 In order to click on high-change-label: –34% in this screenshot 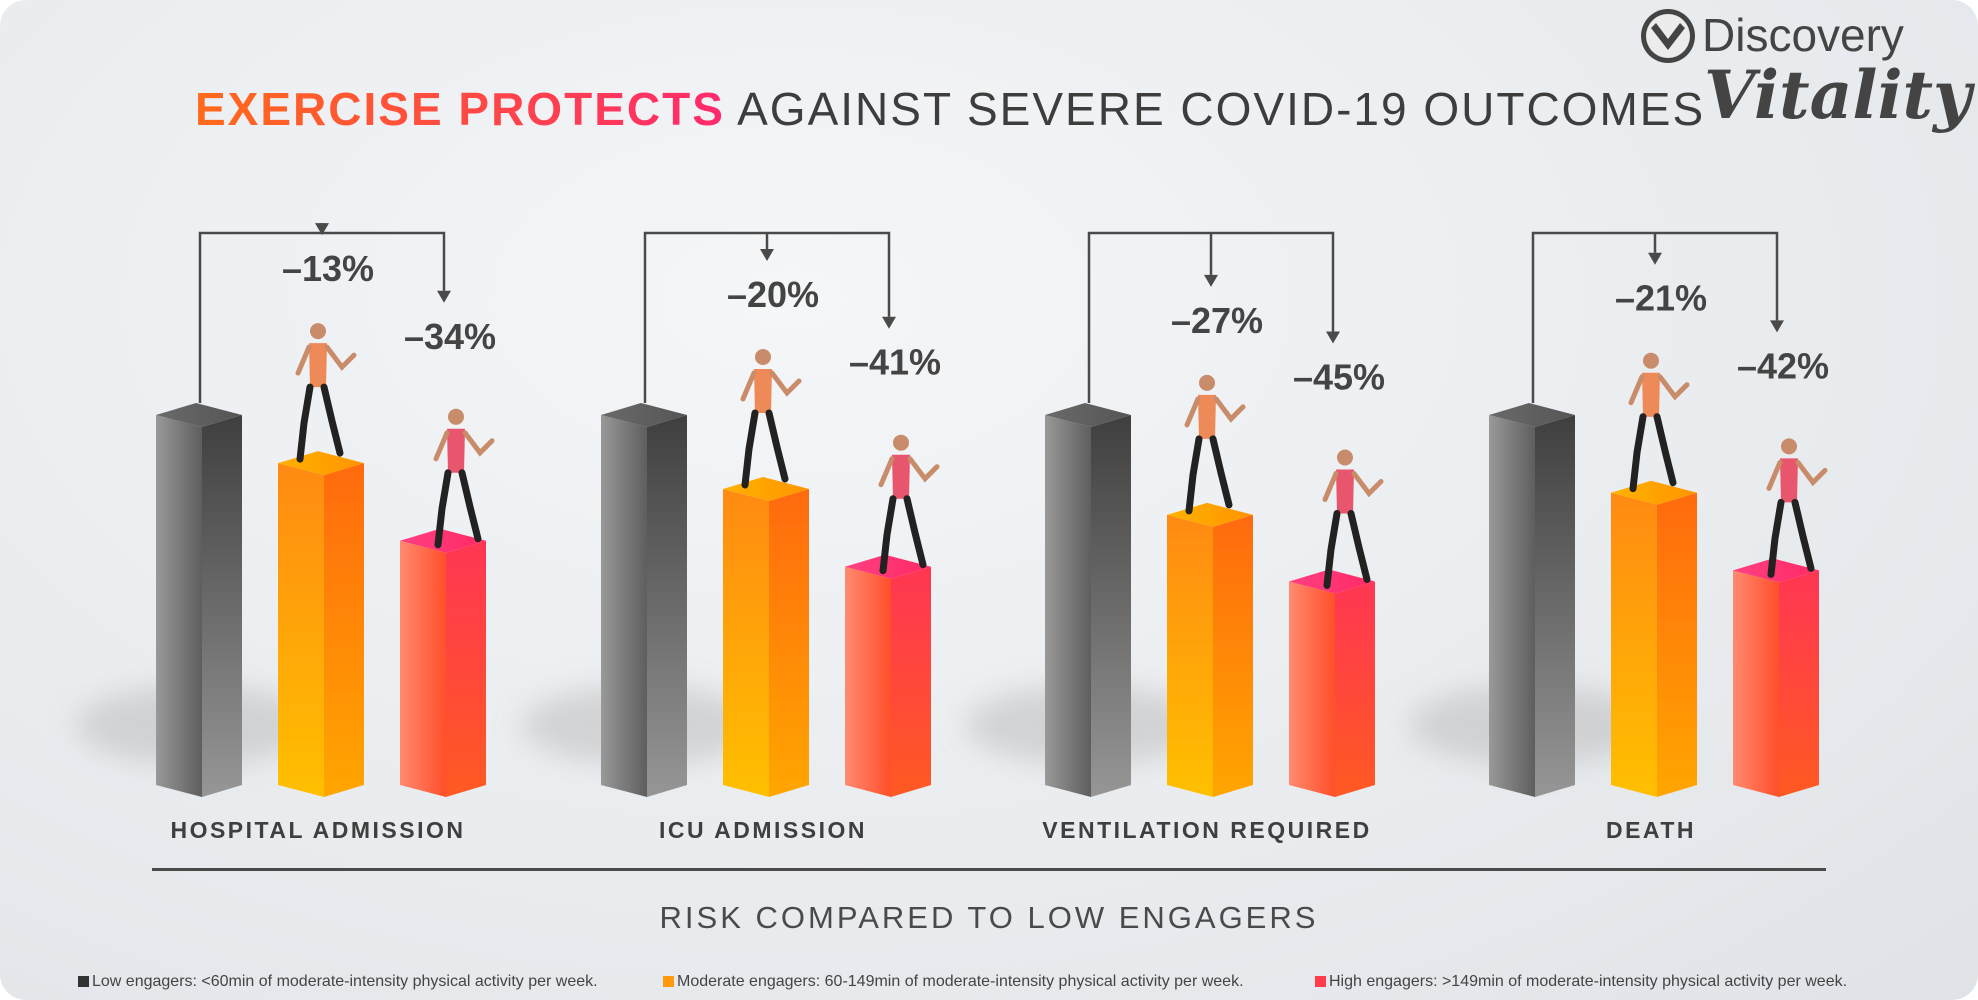, I will do `click(450, 336)`.